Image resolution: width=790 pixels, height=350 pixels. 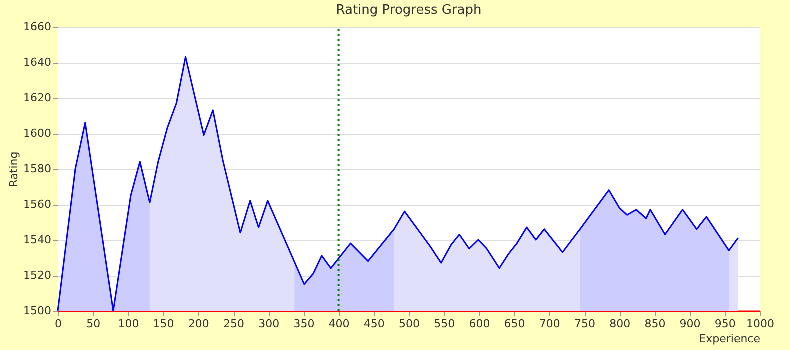 I want to click on y-tick-label: 1580, so click(x=38, y=169).